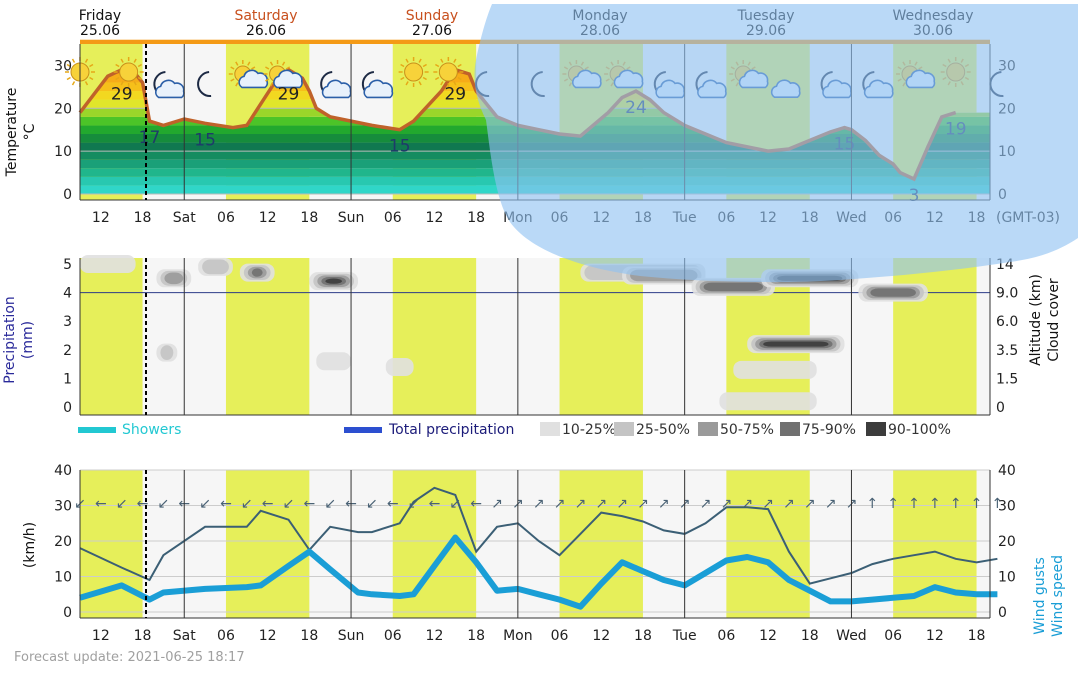 This screenshot has height=673, width=1078. What do you see at coordinates (150, 138) in the screenshot?
I see `temperature-label: 17` at bounding box center [150, 138].